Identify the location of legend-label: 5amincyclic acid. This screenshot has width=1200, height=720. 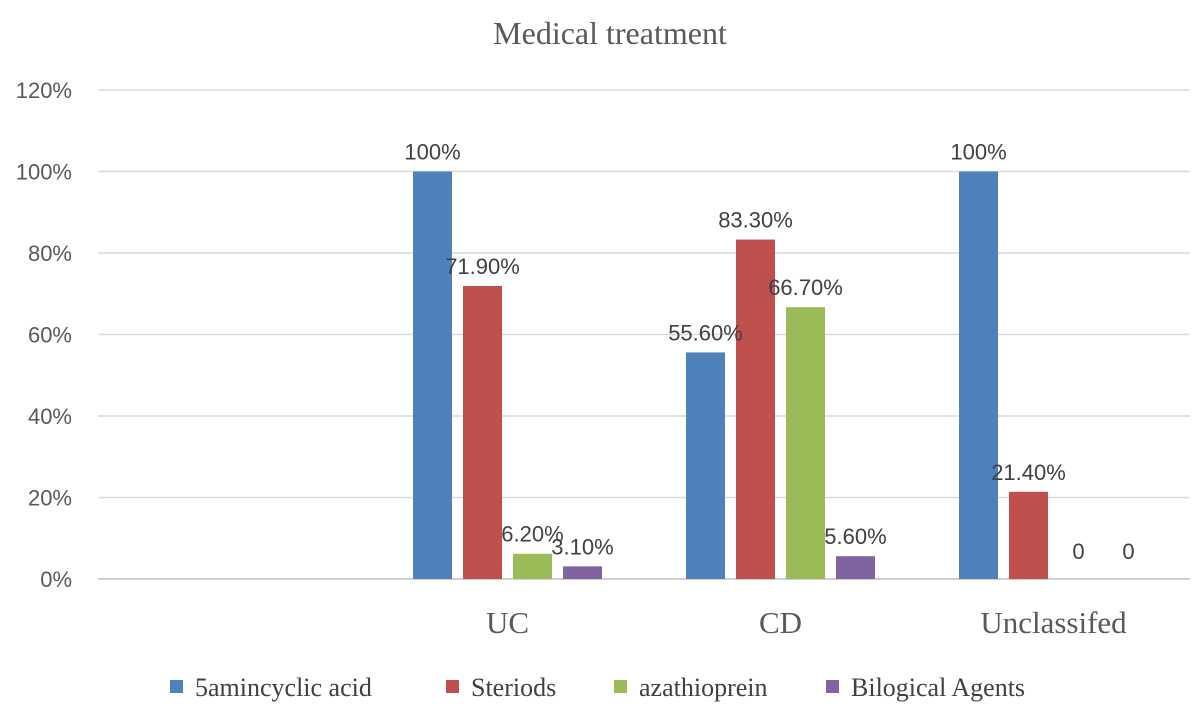
(283, 687).